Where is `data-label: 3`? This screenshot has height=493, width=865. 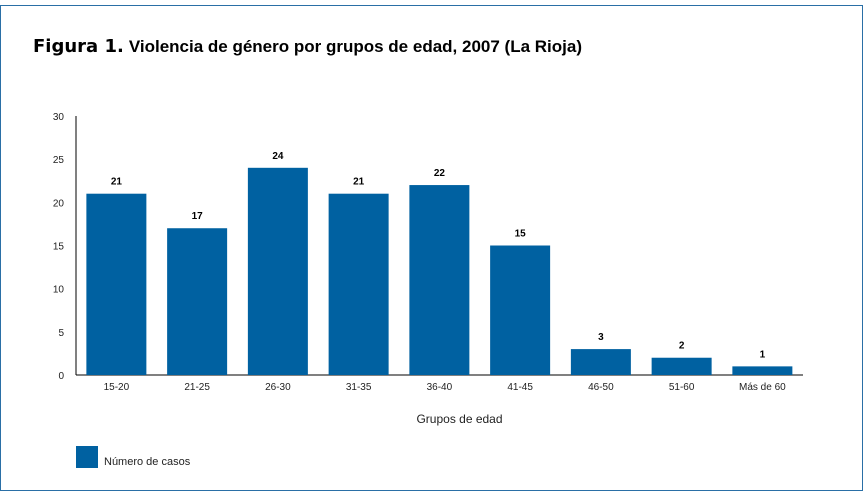 data-label: 3 is located at coordinates (601, 337).